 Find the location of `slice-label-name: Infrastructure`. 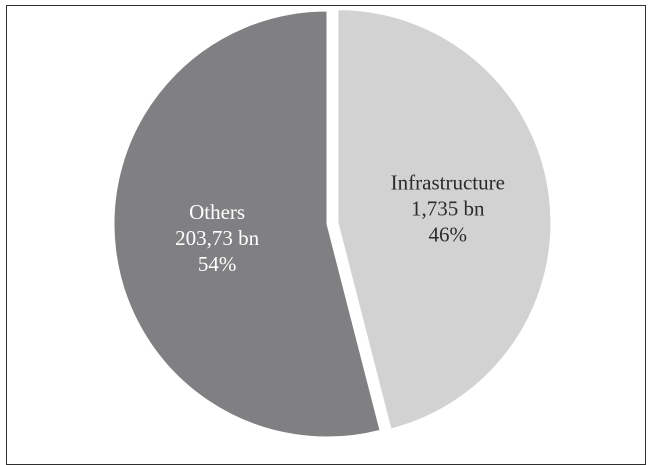

slice-label-name: Infrastructure is located at coordinates (448, 183).